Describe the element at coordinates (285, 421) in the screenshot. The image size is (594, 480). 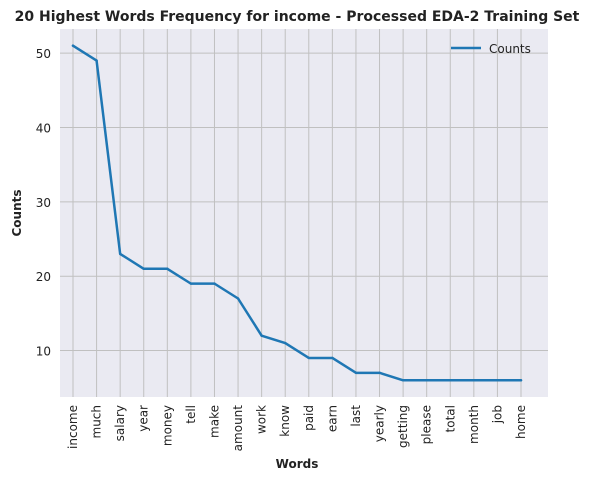
I see `x-tick-label: know` at that location.